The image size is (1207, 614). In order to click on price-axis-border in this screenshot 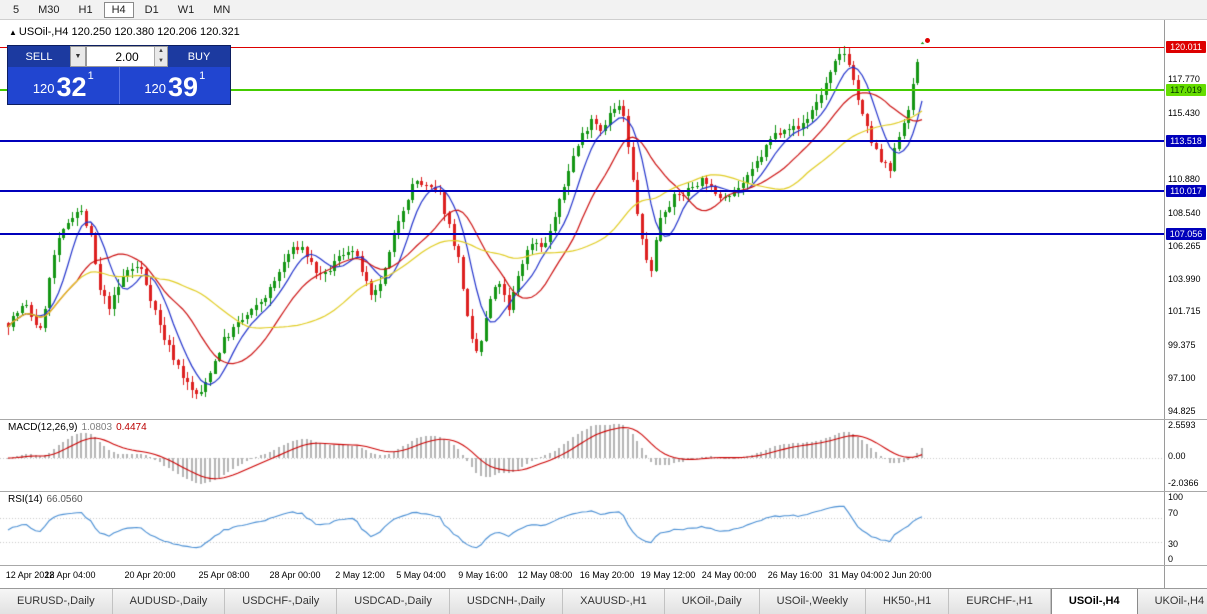, I will do `click(1164, 304)`.